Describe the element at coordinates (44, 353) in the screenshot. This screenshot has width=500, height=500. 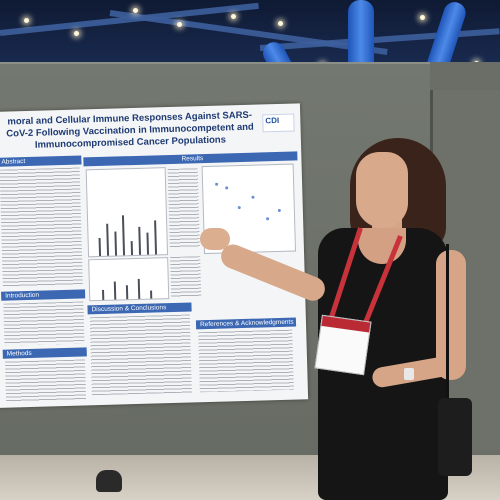
I see `section-methods: Methods` at that location.